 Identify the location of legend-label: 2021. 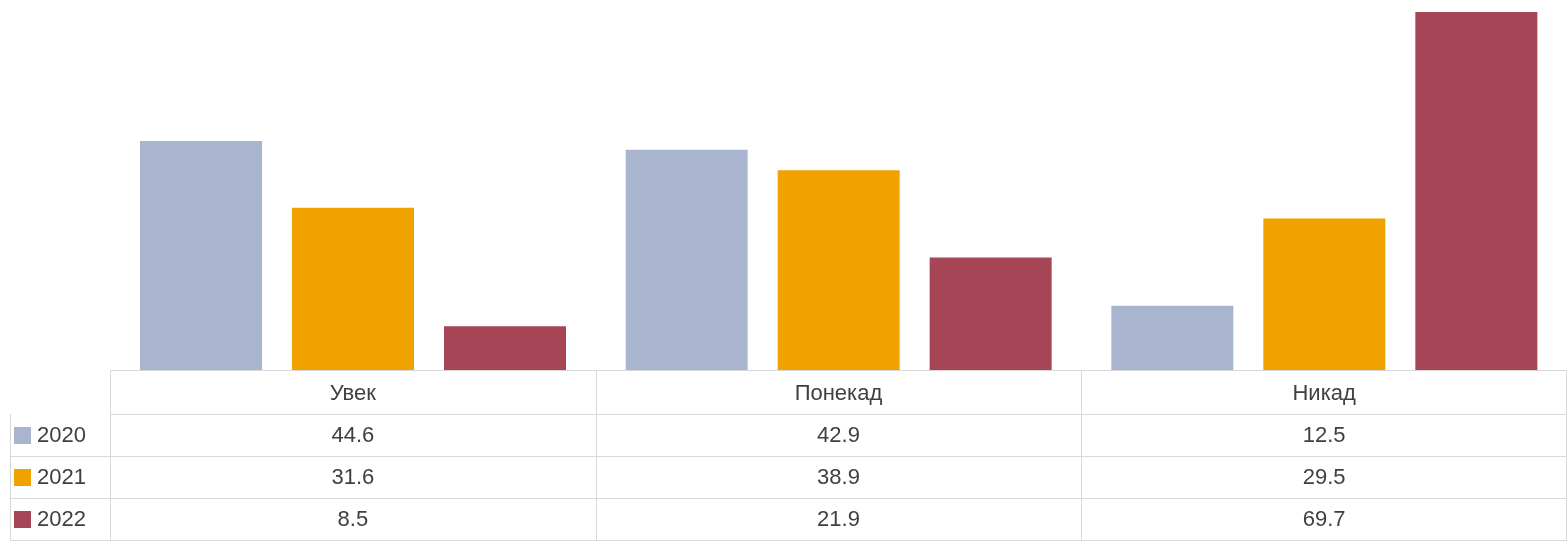
(61, 477).